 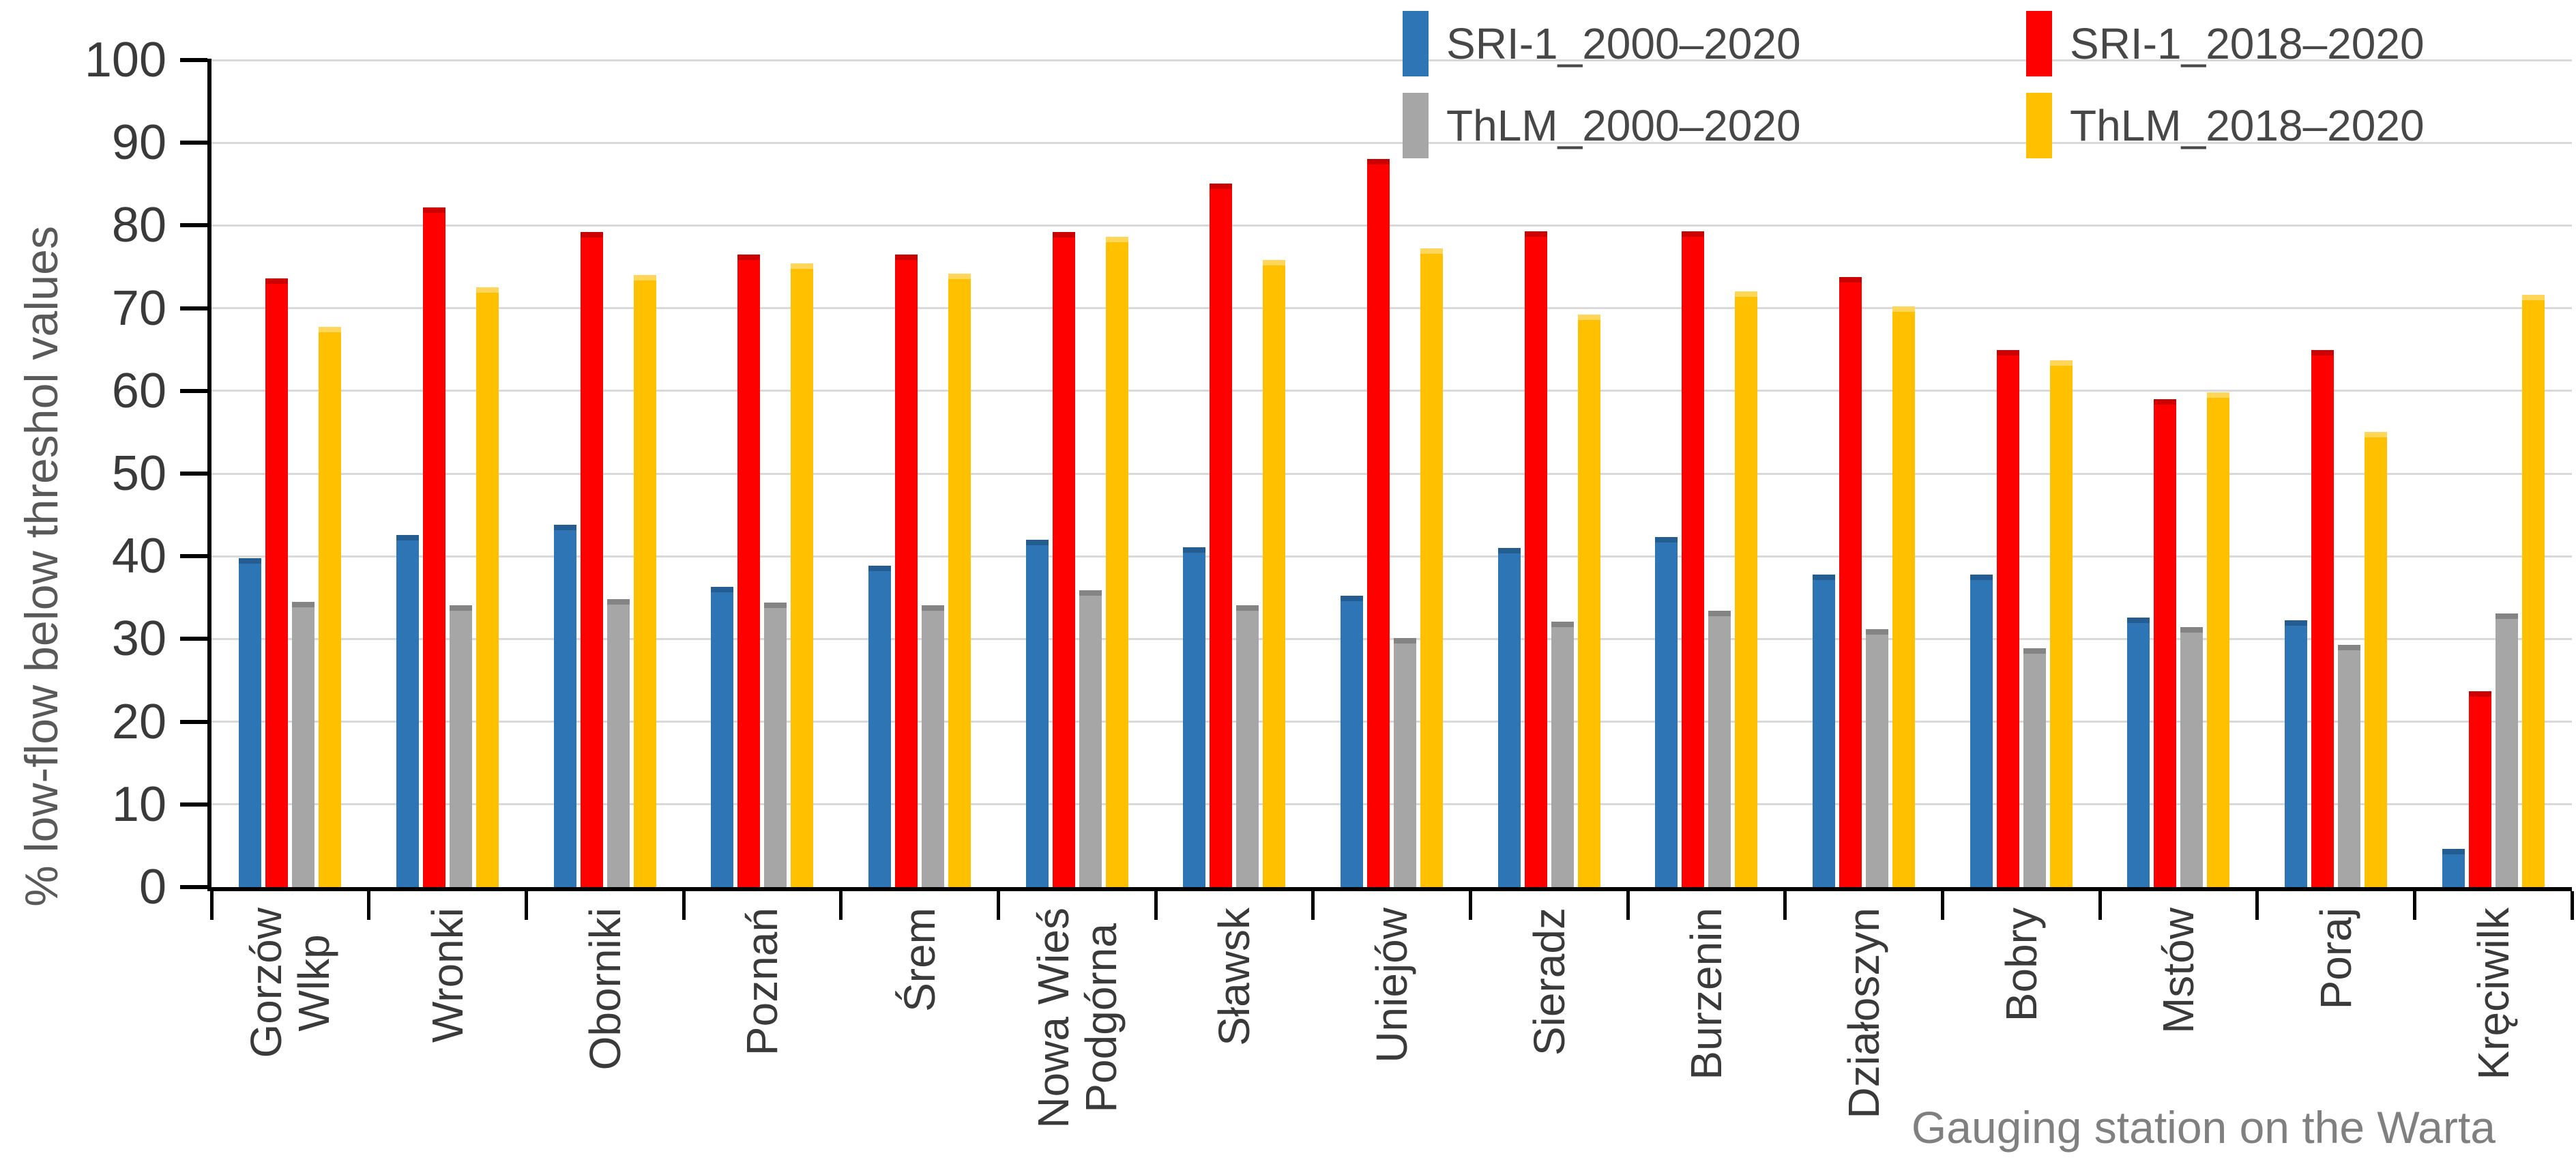 I want to click on y-tick-label-10: 10, so click(x=138, y=804).